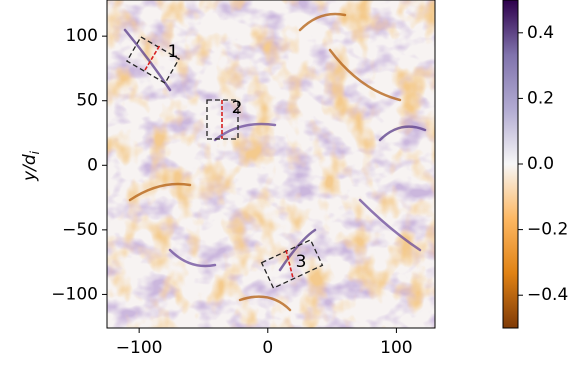 This screenshot has width=586, height=366. What do you see at coordinates (92, 165) in the screenshot?
I see `y-tick-label: 0` at bounding box center [92, 165].